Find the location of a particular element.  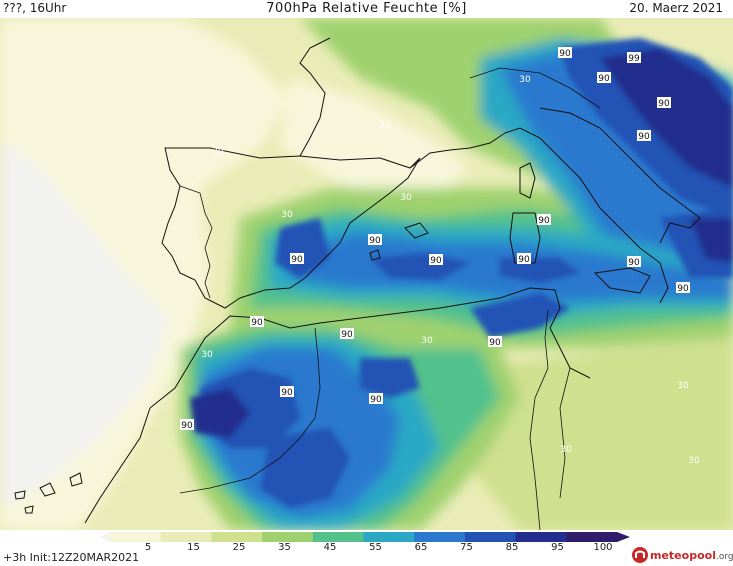

mallorca-coast is located at coordinates (416, 230).